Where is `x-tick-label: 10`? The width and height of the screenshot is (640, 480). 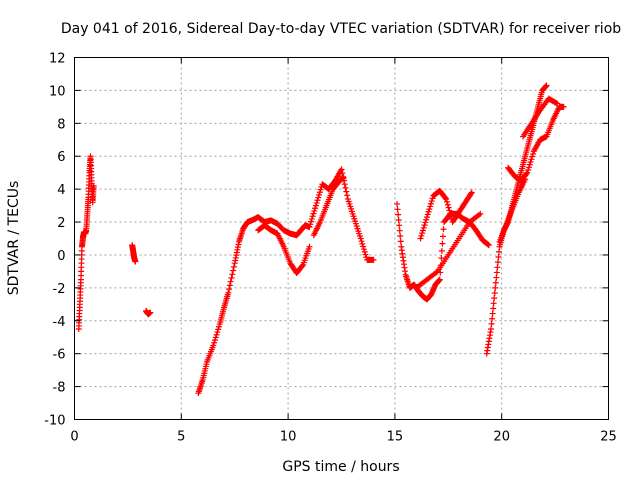
x-tick-label: 10 is located at coordinates (288, 437).